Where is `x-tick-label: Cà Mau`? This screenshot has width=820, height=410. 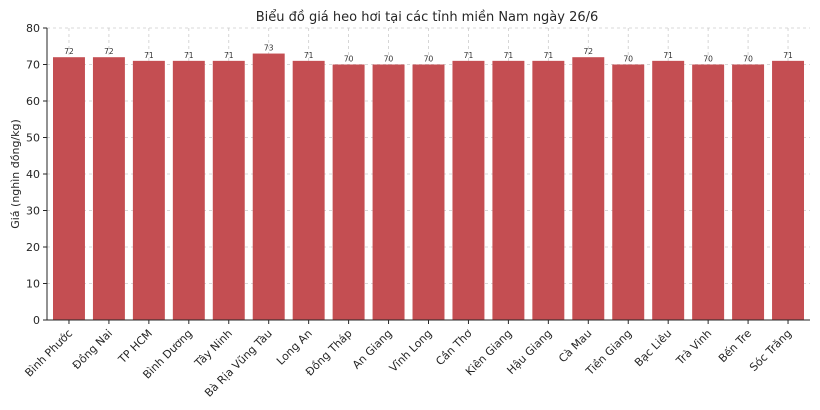 x-tick-label: Cà Mau is located at coordinates (575, 346).